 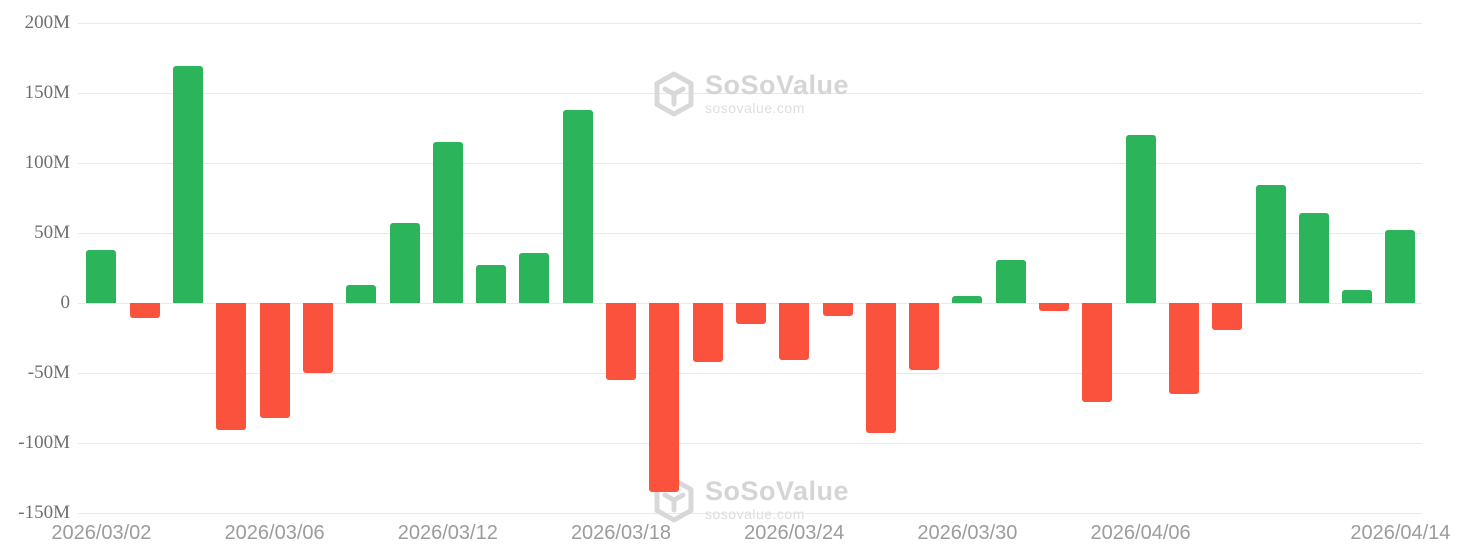 I want to click on x-axis-tick-label: 2026/04/06, so click(x=1140, y=533).